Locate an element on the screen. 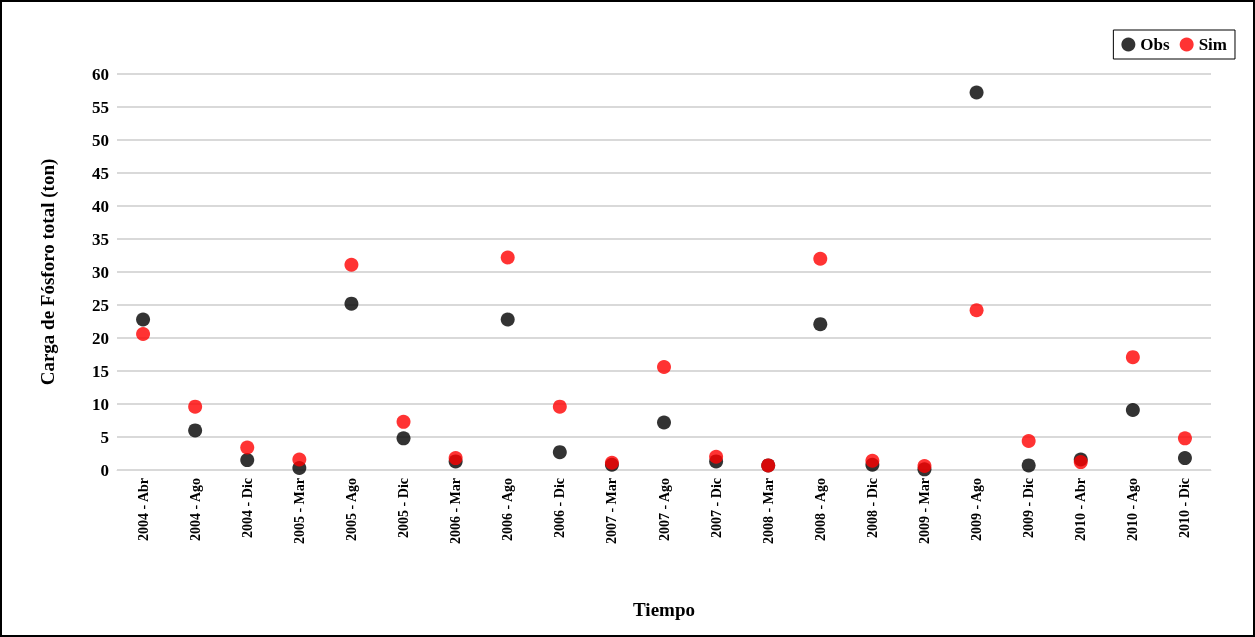 This screenshot has height=637, width=1255. y-tick-label: 10 is located at coordinates (100, 404).